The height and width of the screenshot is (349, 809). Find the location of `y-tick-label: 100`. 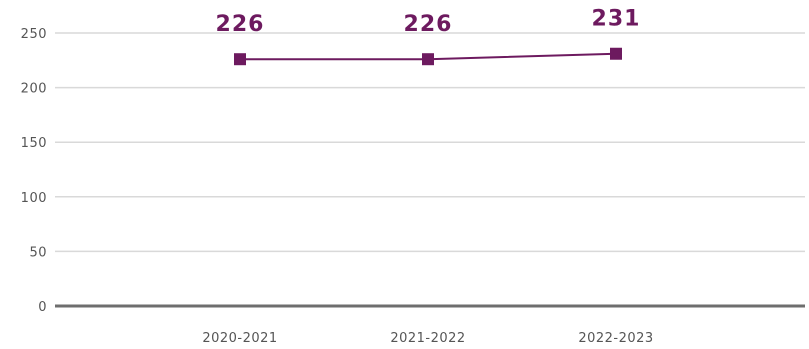

y-tick-label: 100 is located at coordinates (34, 198).